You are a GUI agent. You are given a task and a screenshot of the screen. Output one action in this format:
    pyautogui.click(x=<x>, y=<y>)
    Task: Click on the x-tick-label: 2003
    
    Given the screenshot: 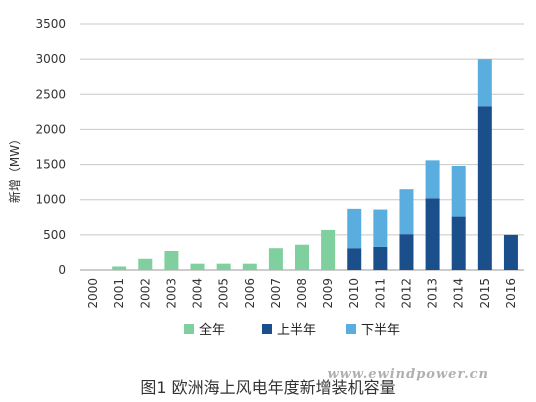 What is the action you would take?
    pyautogui.click(x=171, y=293)
    